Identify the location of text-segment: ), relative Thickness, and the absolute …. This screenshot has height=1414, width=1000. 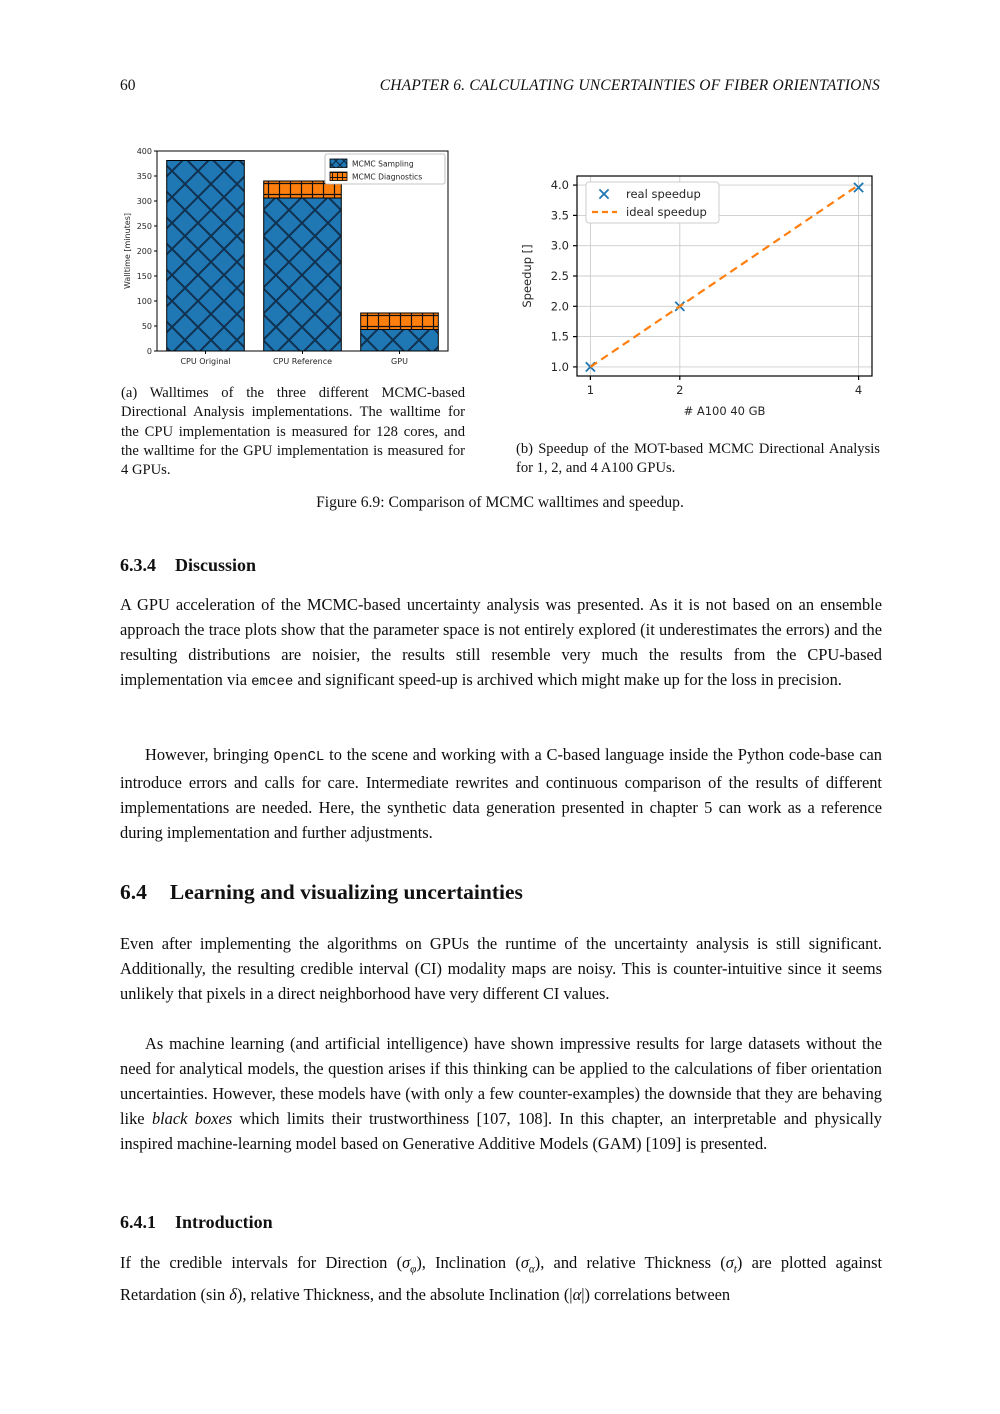
(404, 1295).